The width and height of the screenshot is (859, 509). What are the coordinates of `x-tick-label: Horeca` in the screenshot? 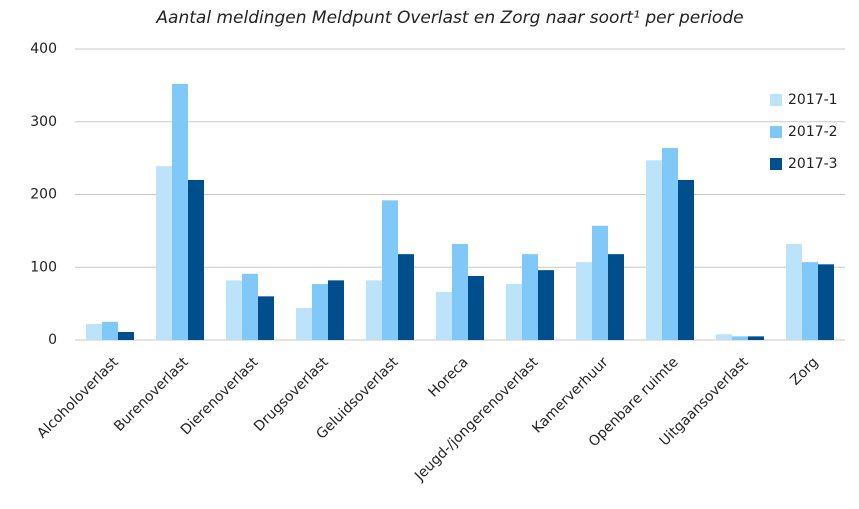 It's located at (448, 377).